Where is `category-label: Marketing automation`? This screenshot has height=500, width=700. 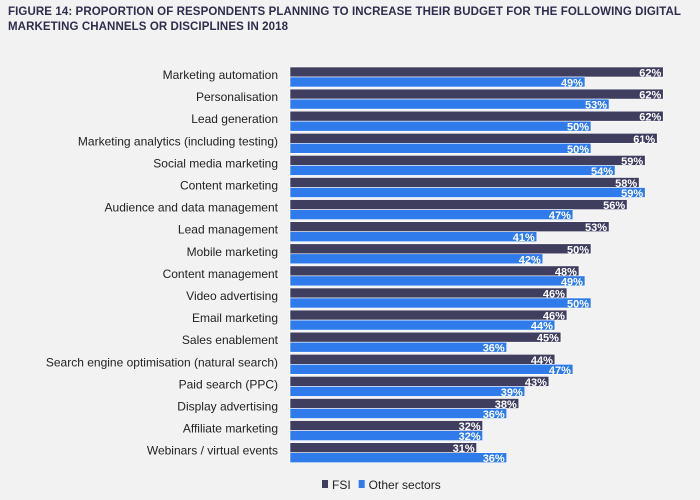 category-label: Marketing automation is located at coordinates (220, 75).